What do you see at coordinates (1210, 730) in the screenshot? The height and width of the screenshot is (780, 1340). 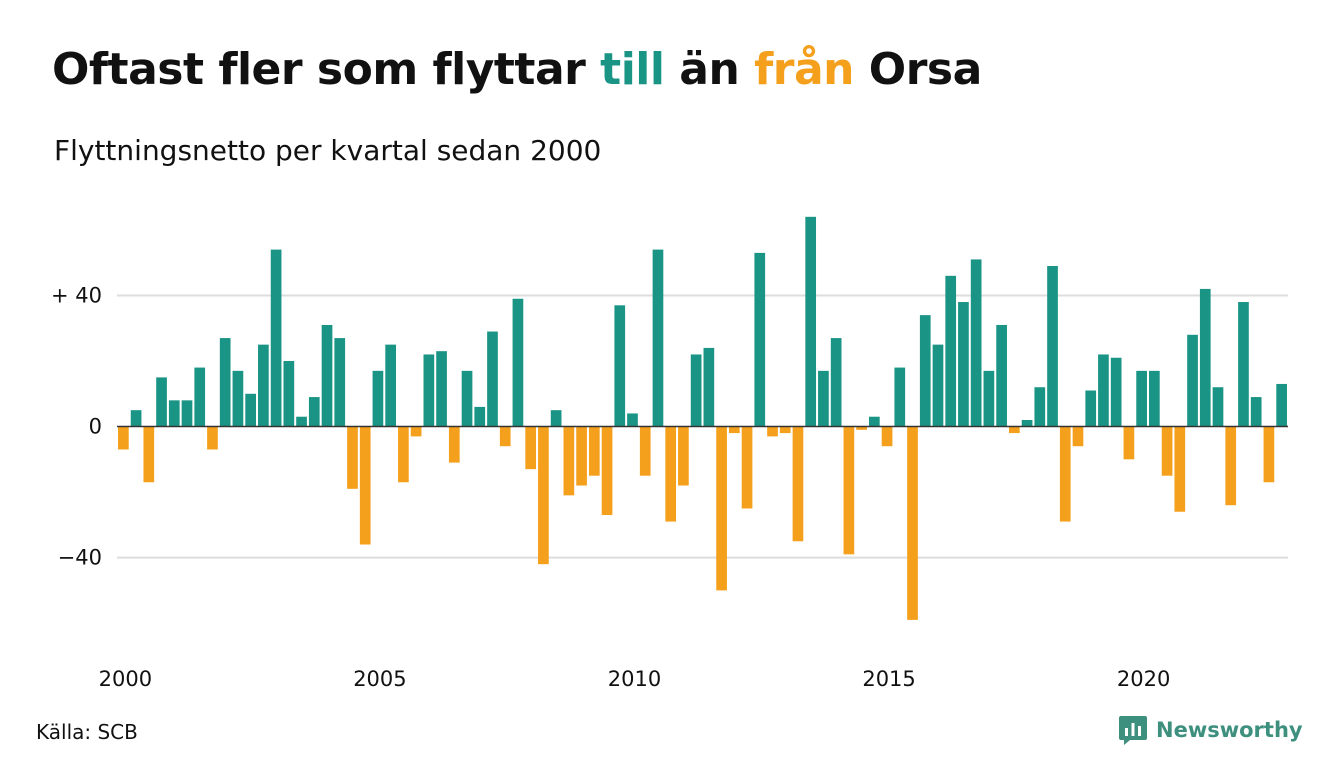 I see `newsworthy-logo: Newsworthy` at bounding box center [1210, 730].